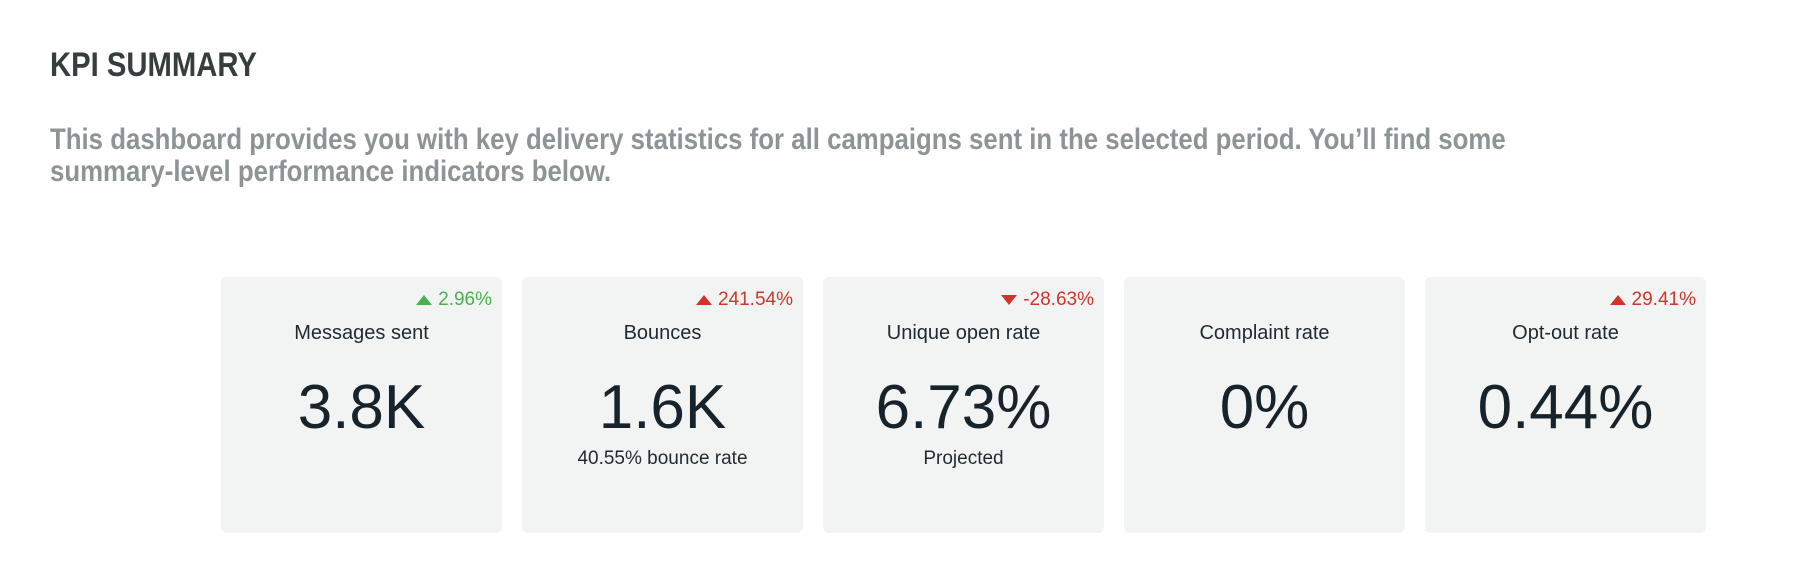 The width and height of the screenshot is (1796, 588). I want to click on kpi-card-bounces: 241.54% Bounces 1.6K 40.55% bounce rate, so click(662, 405).